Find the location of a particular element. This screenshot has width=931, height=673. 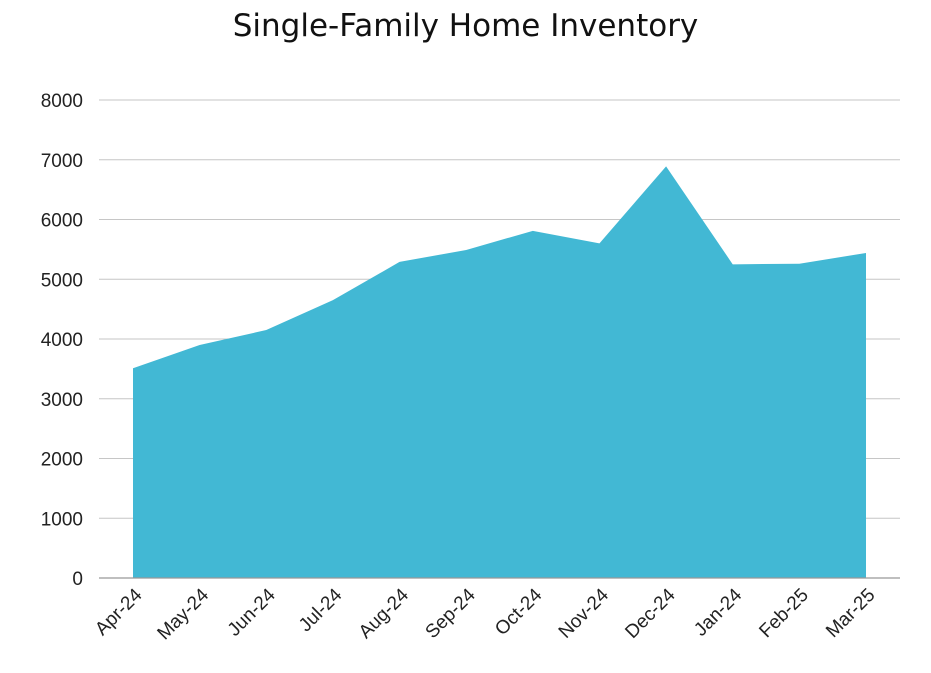

x-tick-label: Jun-24 is located at coordinates (252, 612).